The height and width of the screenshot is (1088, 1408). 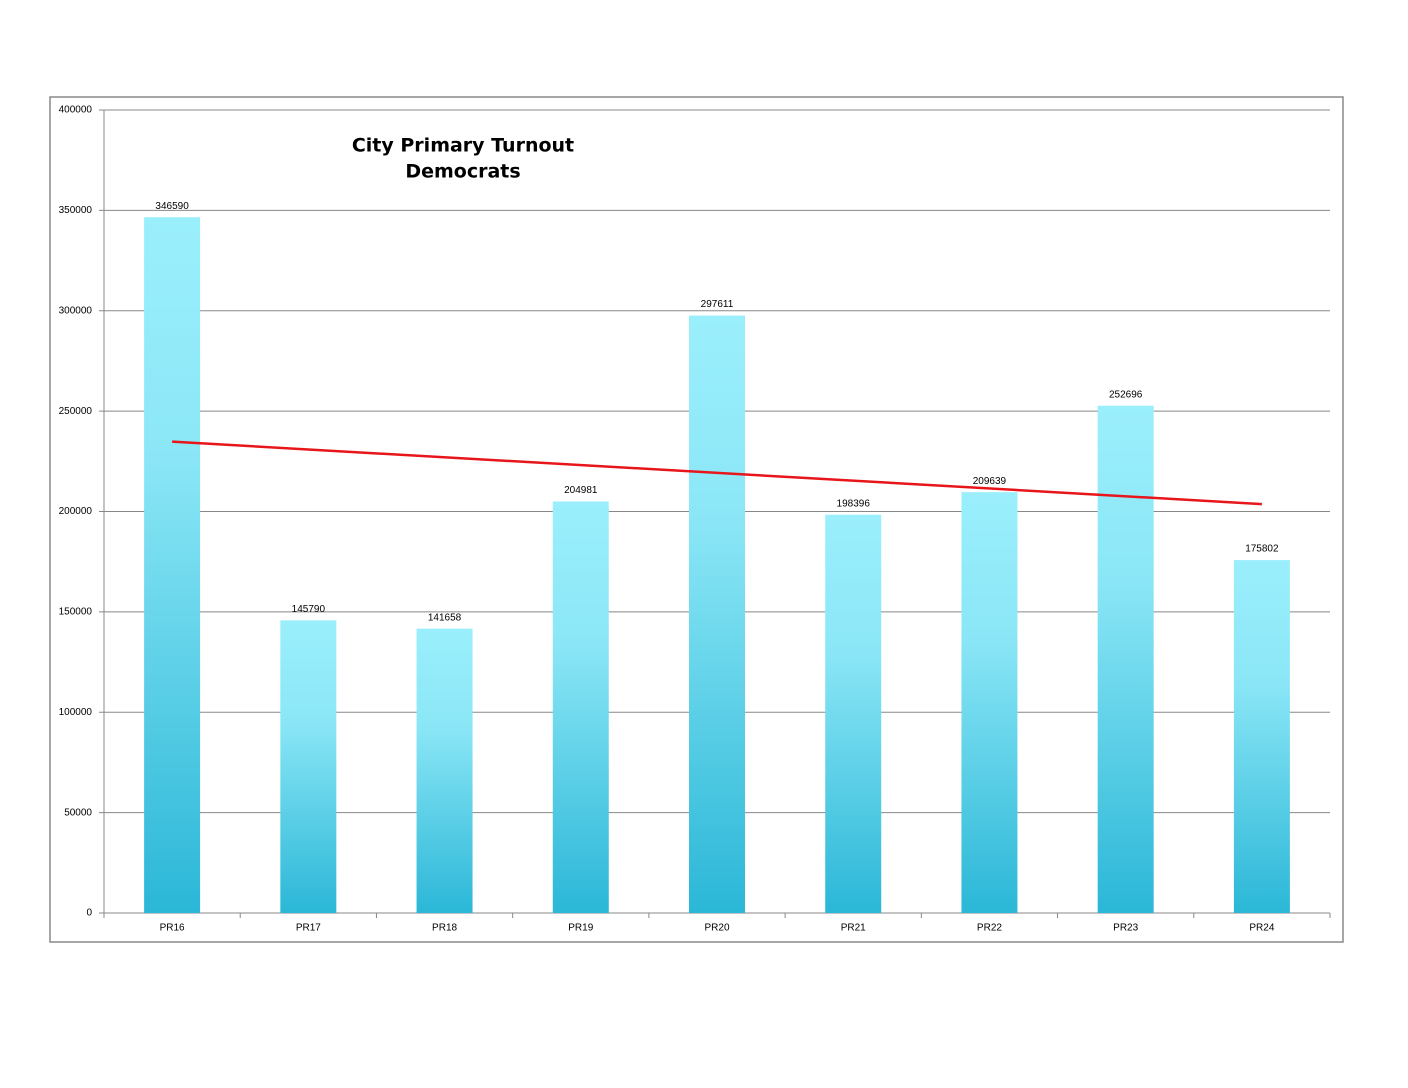 What do you see at coordinates (78, 812) in the screenshot?
I see `y-tick-label: 50000` at bounding box center [78, 812].